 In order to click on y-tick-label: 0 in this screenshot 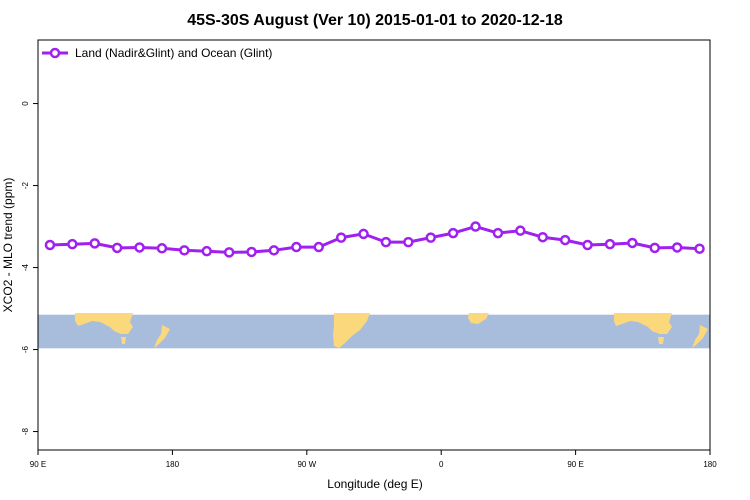, I will do `click(25, 103)`.